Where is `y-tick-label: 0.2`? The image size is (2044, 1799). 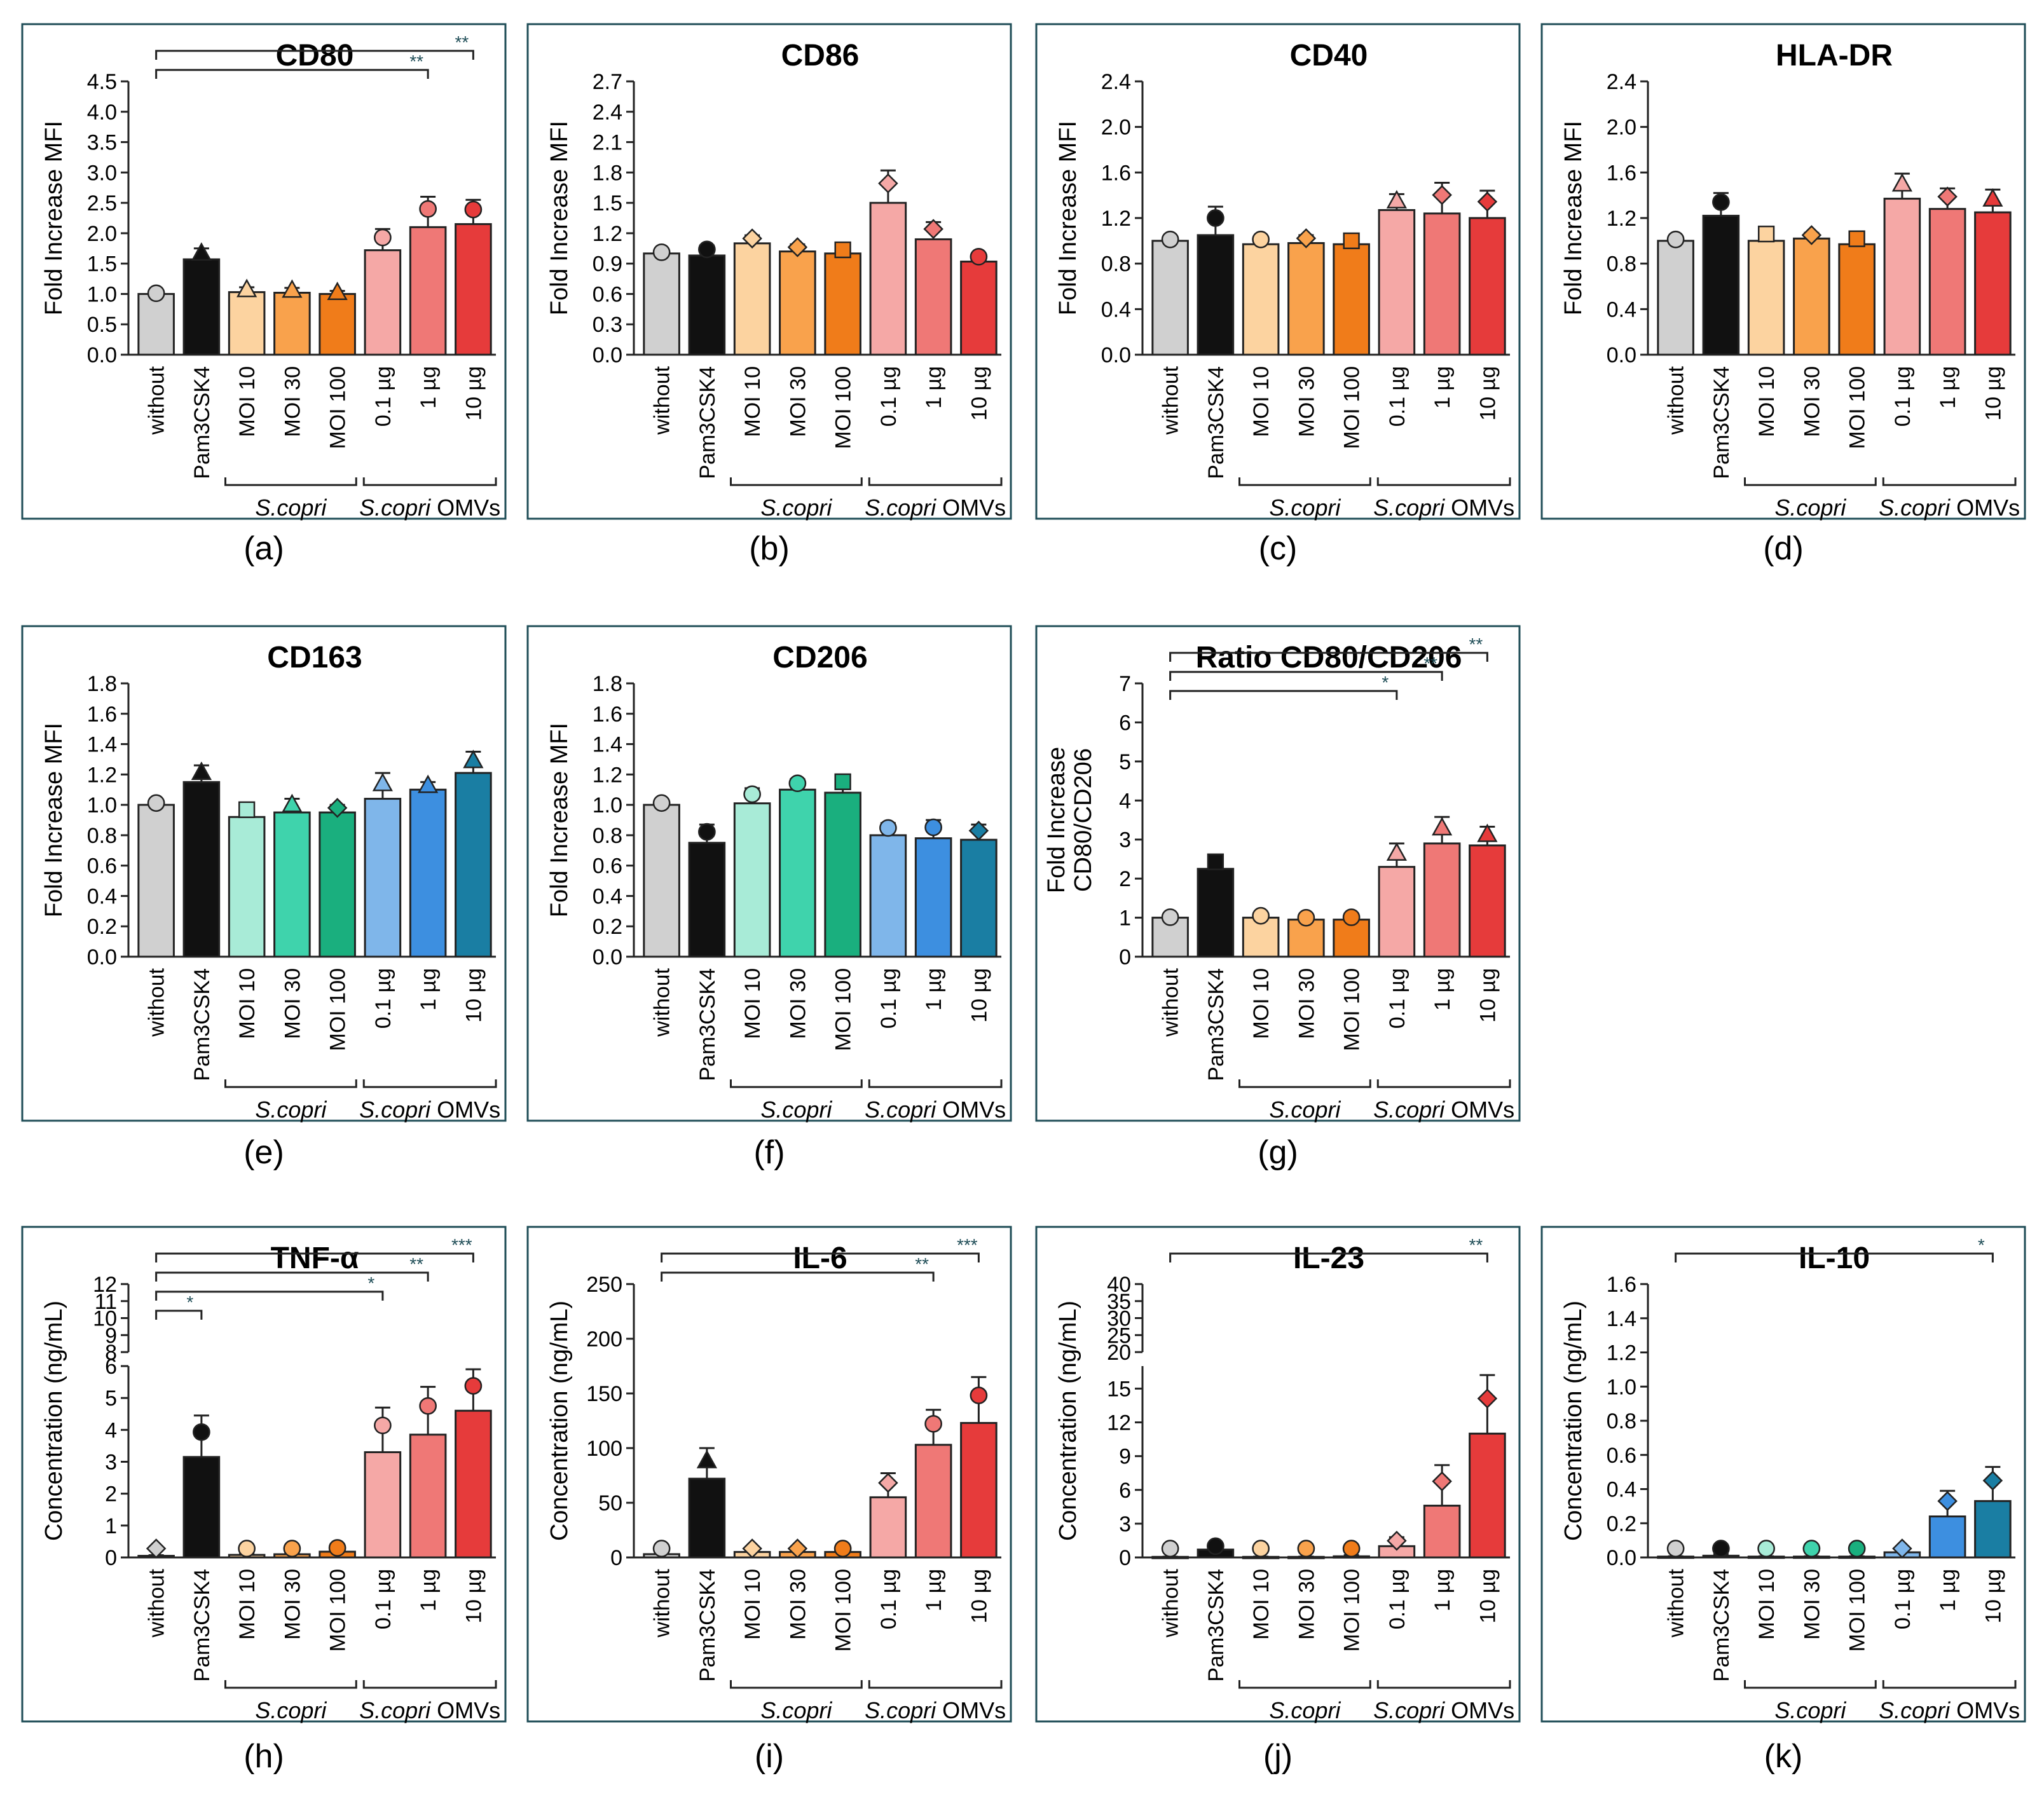
y-tick-label: 0.2 is located at coordinates (102, 927).